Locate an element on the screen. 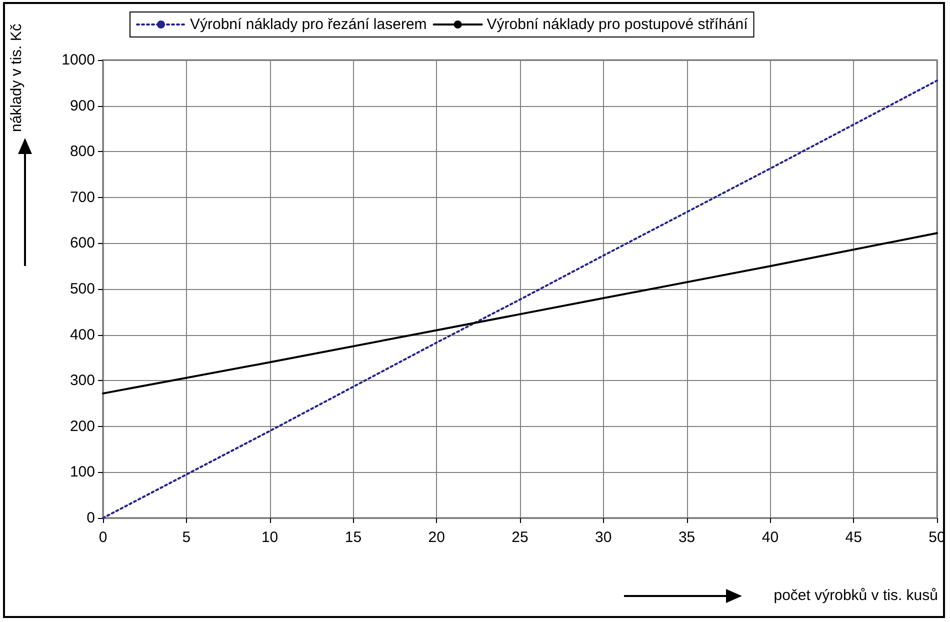 This screenshot has height=622, width=950. x-tick-label: 25 is located at coordinates (520, 537).